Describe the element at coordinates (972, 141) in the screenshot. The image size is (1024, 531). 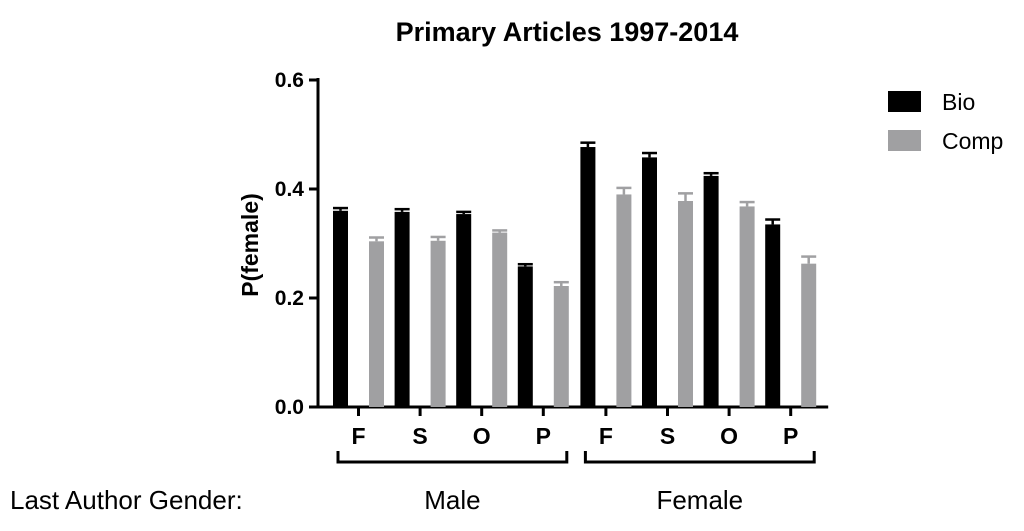
I see `legend-label-comp: Comp` at that location.